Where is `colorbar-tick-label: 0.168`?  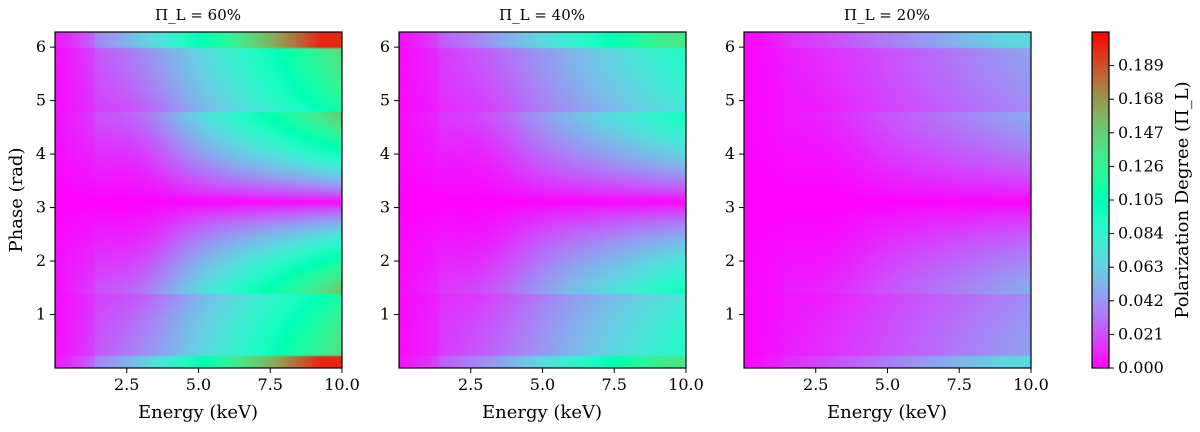
colorbar-tick-label: 0.168 is located at coordinates (1141, 98).